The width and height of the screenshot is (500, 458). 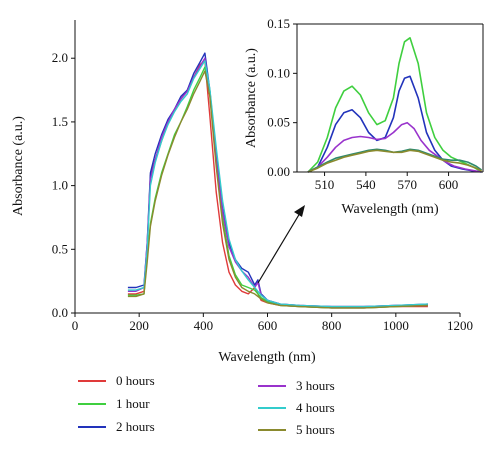 I want to click on inset-y-axis-label: Absorbance (a.u.), so click(x=251, y=98).